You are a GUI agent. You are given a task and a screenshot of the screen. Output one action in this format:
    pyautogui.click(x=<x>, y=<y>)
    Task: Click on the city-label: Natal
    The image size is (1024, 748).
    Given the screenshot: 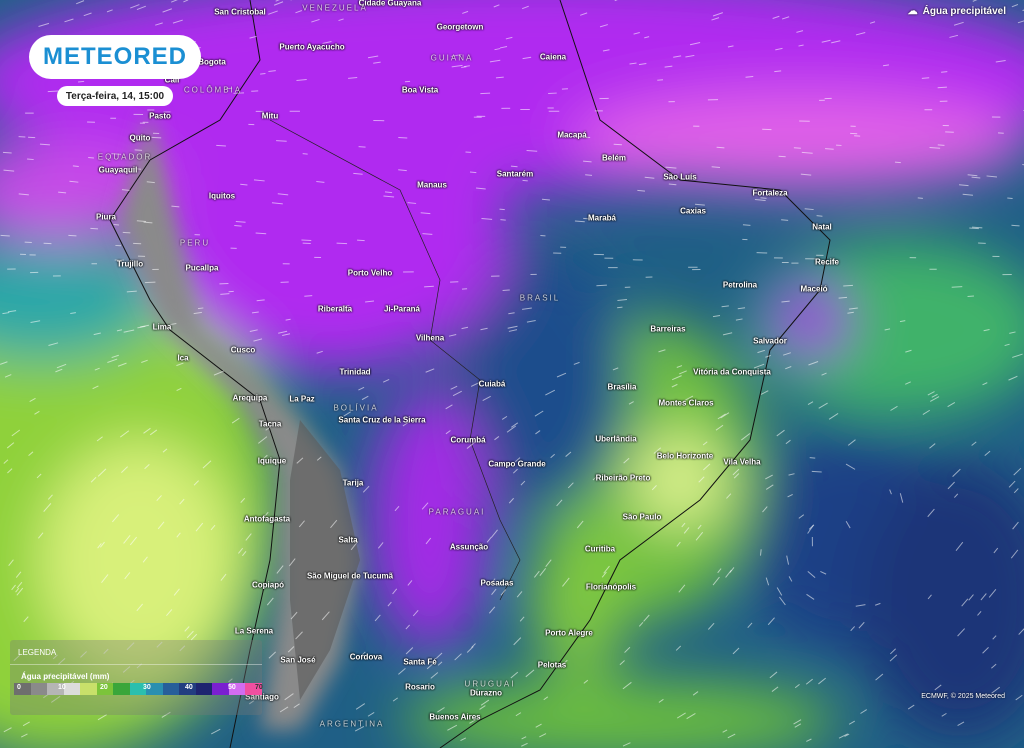 What is the action you would take?
    pyautogui.click(x=822, y=227)
    